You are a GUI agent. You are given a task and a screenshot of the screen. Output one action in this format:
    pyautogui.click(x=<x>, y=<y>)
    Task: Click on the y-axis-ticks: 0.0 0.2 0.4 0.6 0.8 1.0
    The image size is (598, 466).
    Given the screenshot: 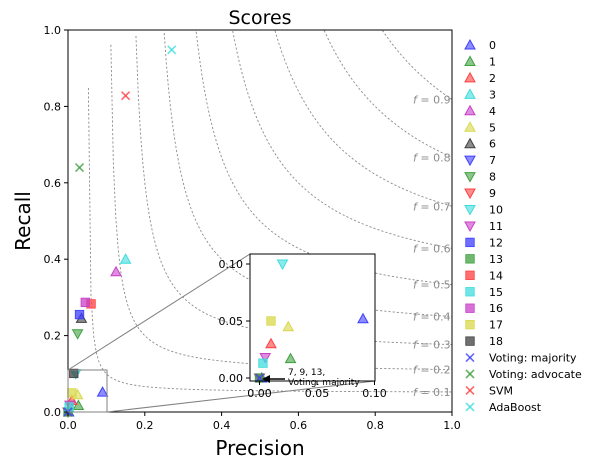 What is the action you would take?
    pyautogui.click(x=56, y=221)
    